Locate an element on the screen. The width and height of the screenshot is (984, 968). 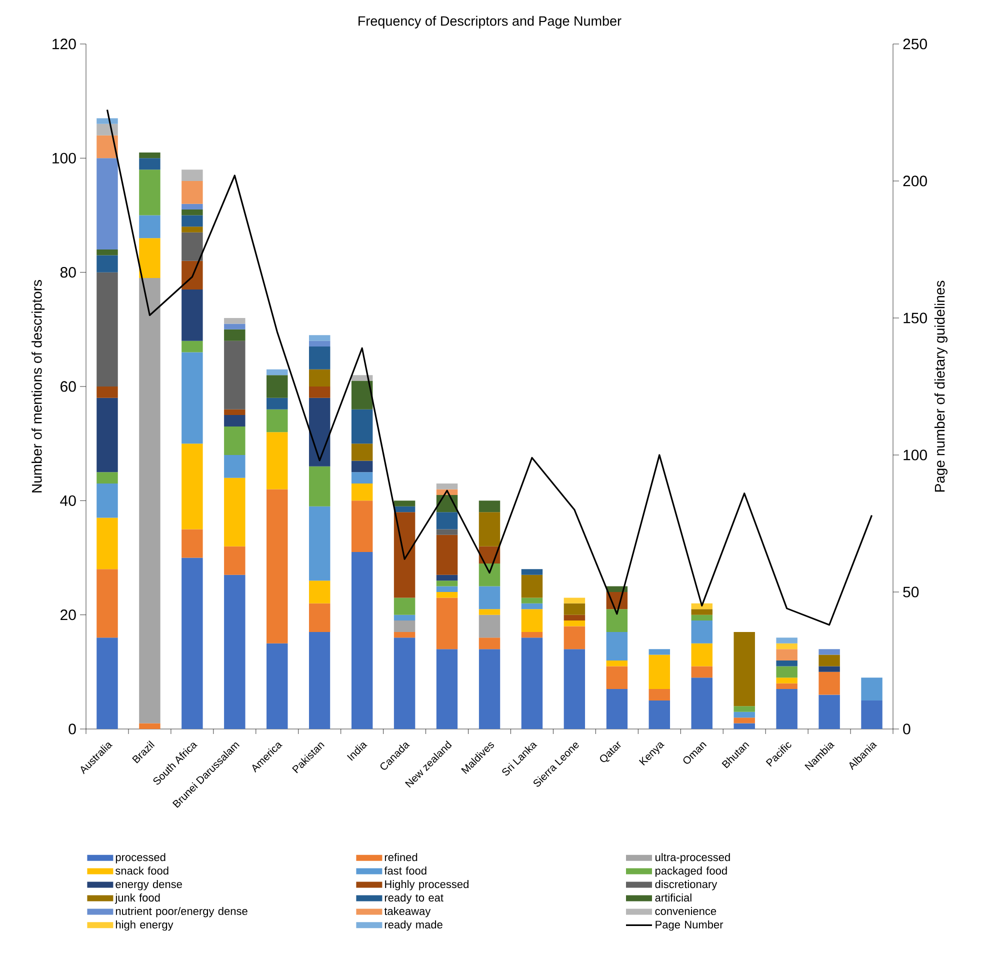
chart-title: Frequency of Descriptors and Page Number is located at coordinates (490, 22).